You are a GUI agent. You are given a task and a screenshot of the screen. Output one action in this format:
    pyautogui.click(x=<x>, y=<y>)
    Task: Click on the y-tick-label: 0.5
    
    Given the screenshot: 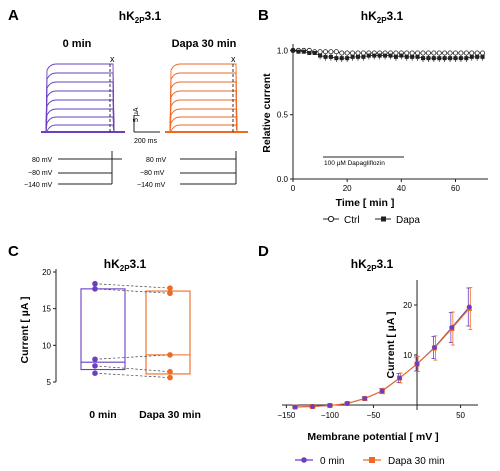 What is the action you would take?
    pyautogui.click(x=283, y=115)
    